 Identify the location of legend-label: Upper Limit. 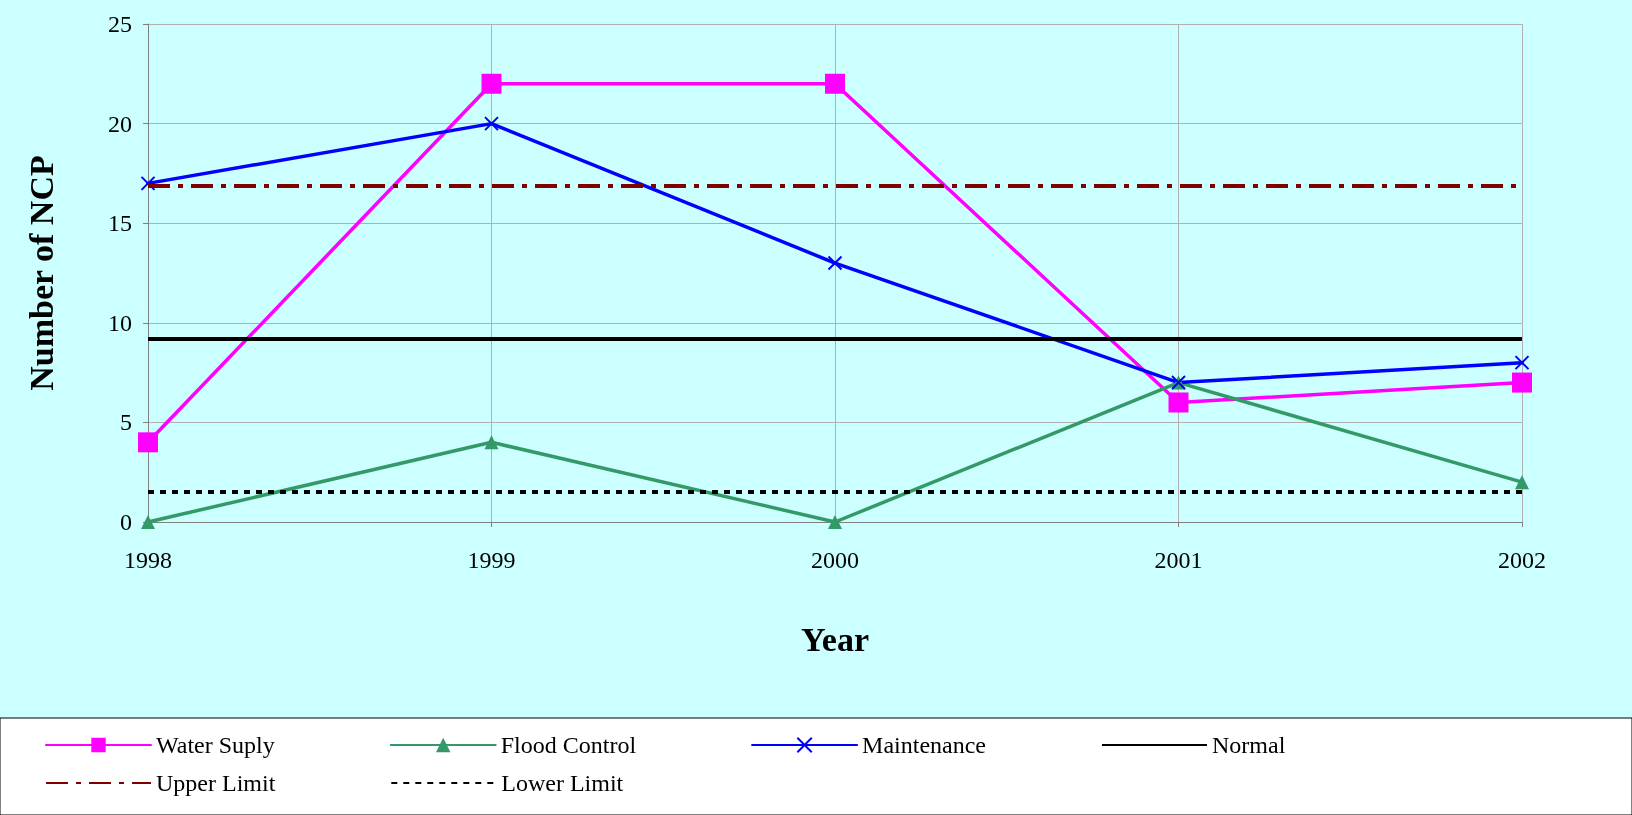
(216, 783).